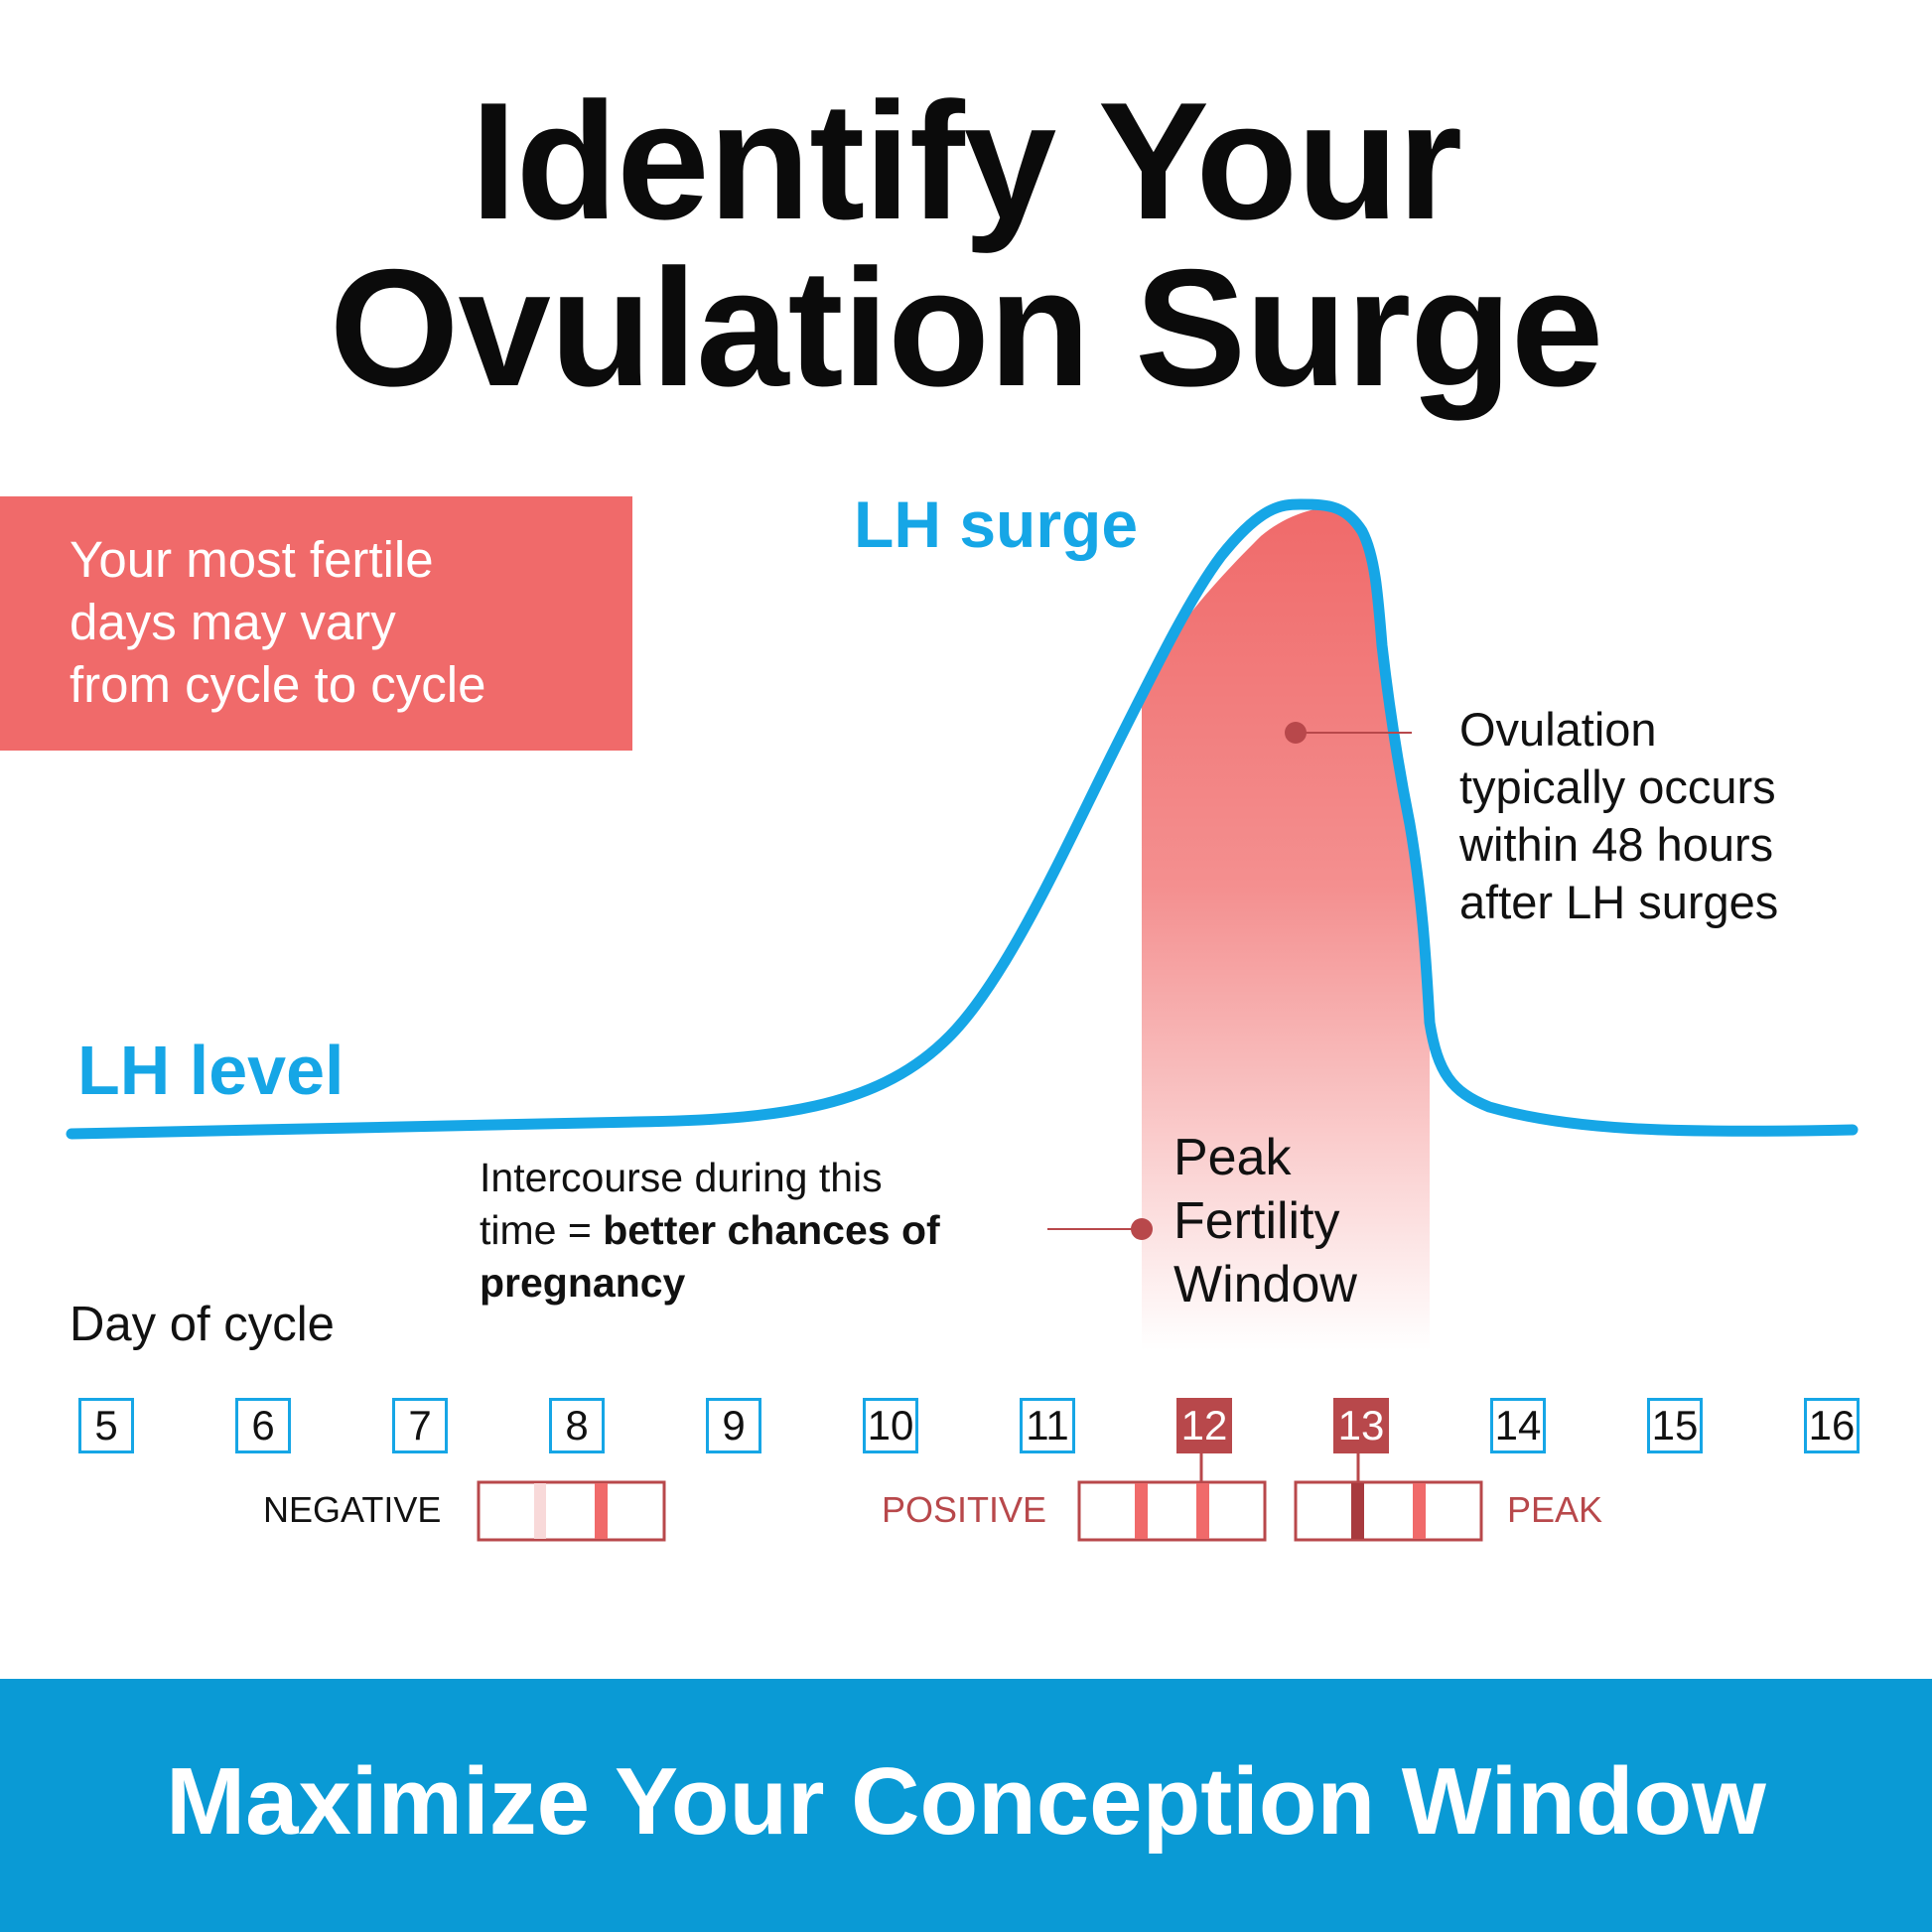 Image resolution: width=1932 pixels, height=1932 pixels. Describe the element at coordinates (967, 328) in the screenshot. I see `title-line-2: Ovulation Surge` at that location.